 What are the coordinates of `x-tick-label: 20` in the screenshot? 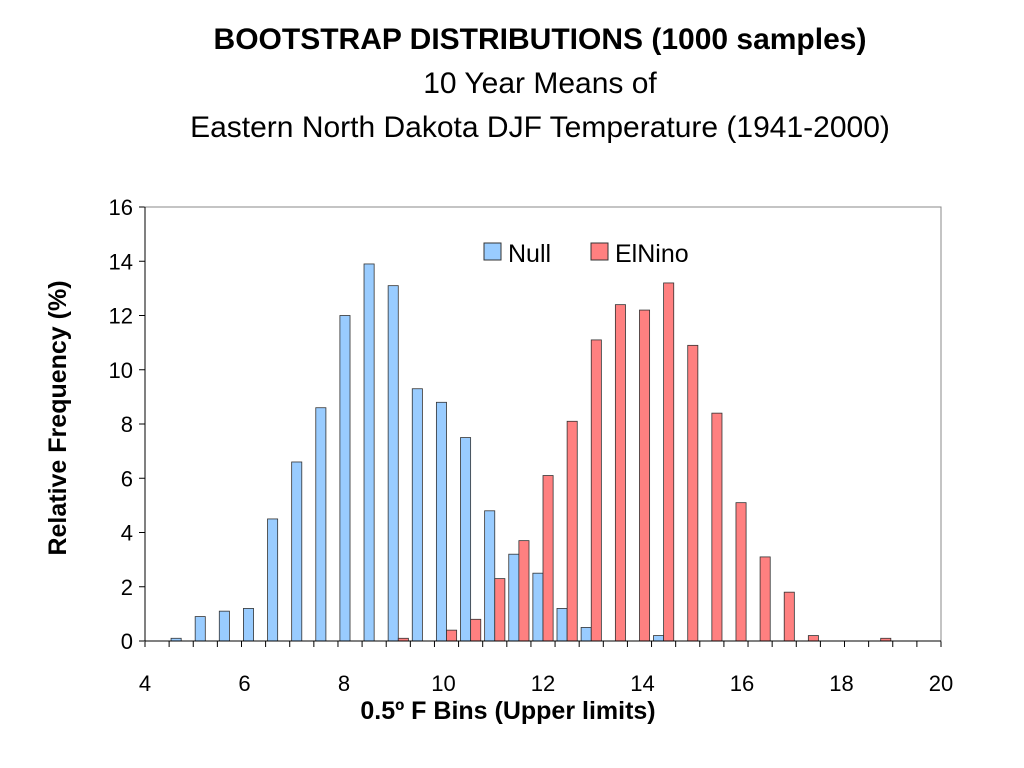 It's located at (941, 683).